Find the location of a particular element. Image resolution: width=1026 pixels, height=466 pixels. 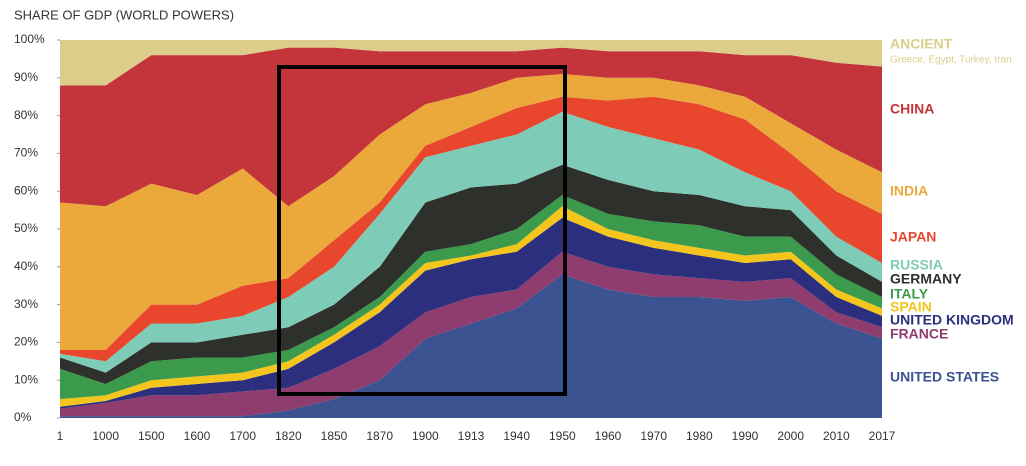

y-tick-label: 80% is located at coordinates (26, 115).